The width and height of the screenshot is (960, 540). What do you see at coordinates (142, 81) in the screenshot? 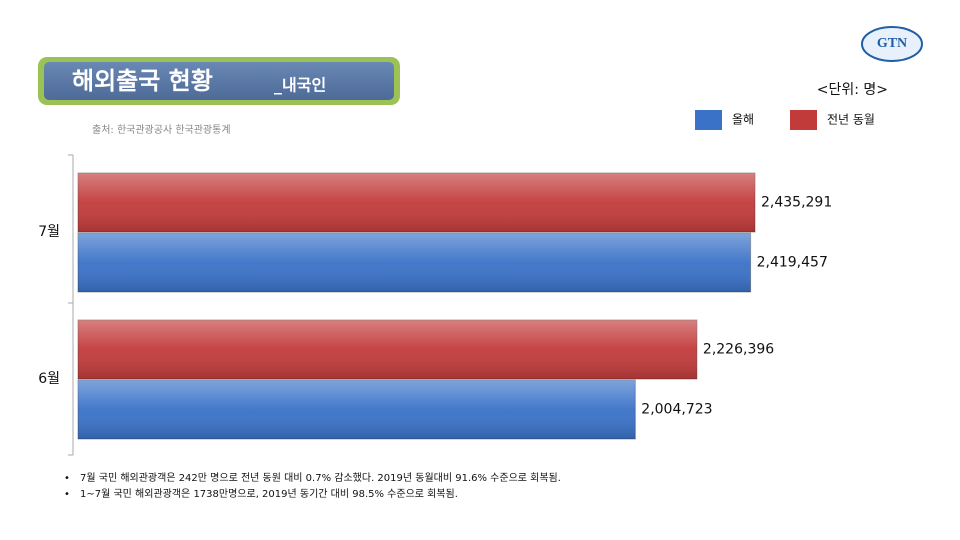
I see `chart-title: 해외출국 현황` at bounding box center [142, 81].